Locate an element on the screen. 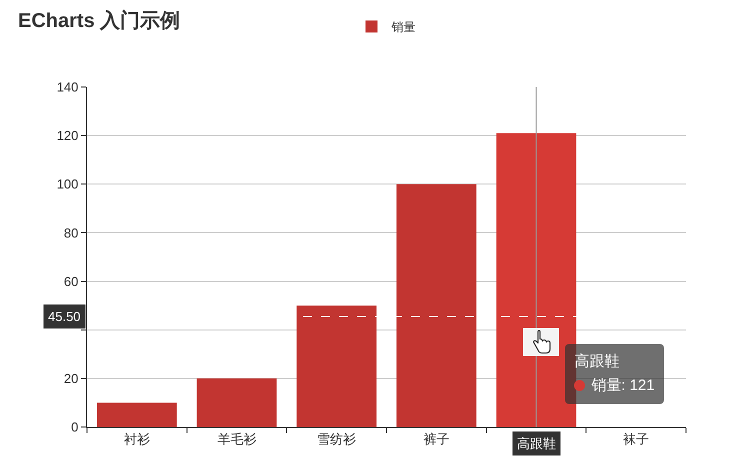 Image resolution: width=736 pixels, height=459 pixels. tooltip: 高跟鞋 销量: 121 is located at coordinates (614, 374).